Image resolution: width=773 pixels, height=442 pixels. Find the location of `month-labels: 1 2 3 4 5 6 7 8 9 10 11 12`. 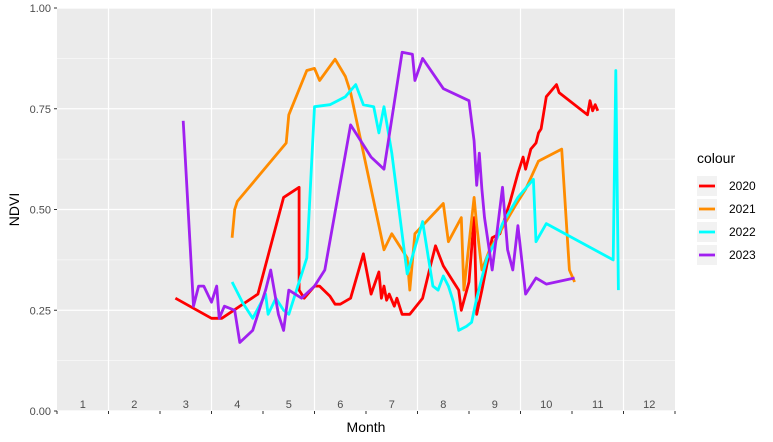

month-labels: 1 2 3 4 5 6 7 8 9 10 11 12 is located at coordinates (368, 405).